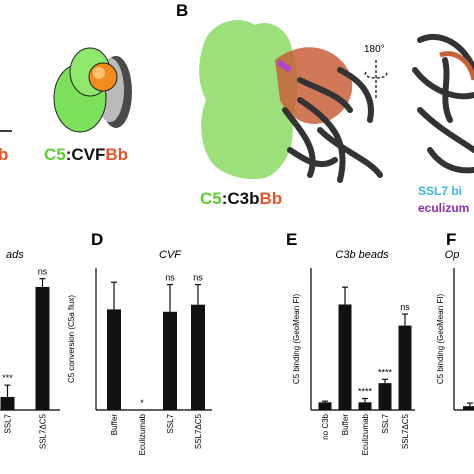 The height and width of the screenshot is (474, 474). What do you see at coordinates (182, 10) in the screenshot?
I see `panel-label: B` at bounding box center [182, 10].